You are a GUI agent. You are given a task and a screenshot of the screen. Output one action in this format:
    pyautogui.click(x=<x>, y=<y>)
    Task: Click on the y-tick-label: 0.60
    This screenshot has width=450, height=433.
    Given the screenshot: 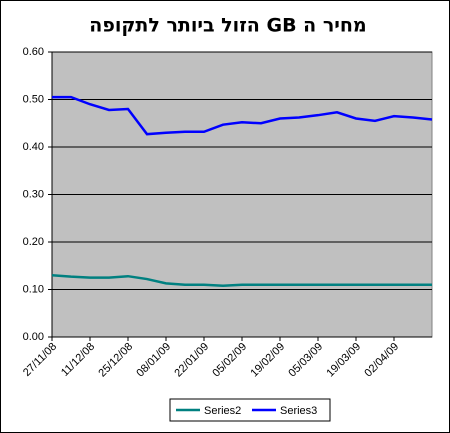 What is the action you would take?
    pyautogui.click(x=33, y=52)
    